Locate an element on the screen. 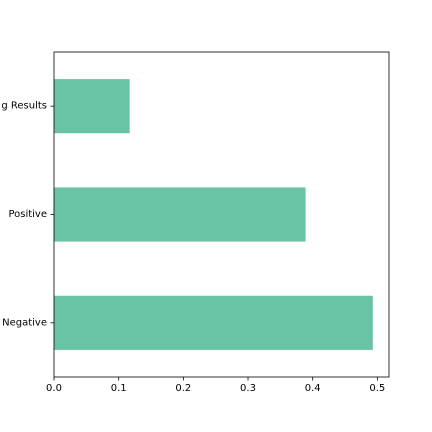 The height and width of the screenshot is (432, 432). x-tick-label: 0.5 is located at coordinates (377, 388).